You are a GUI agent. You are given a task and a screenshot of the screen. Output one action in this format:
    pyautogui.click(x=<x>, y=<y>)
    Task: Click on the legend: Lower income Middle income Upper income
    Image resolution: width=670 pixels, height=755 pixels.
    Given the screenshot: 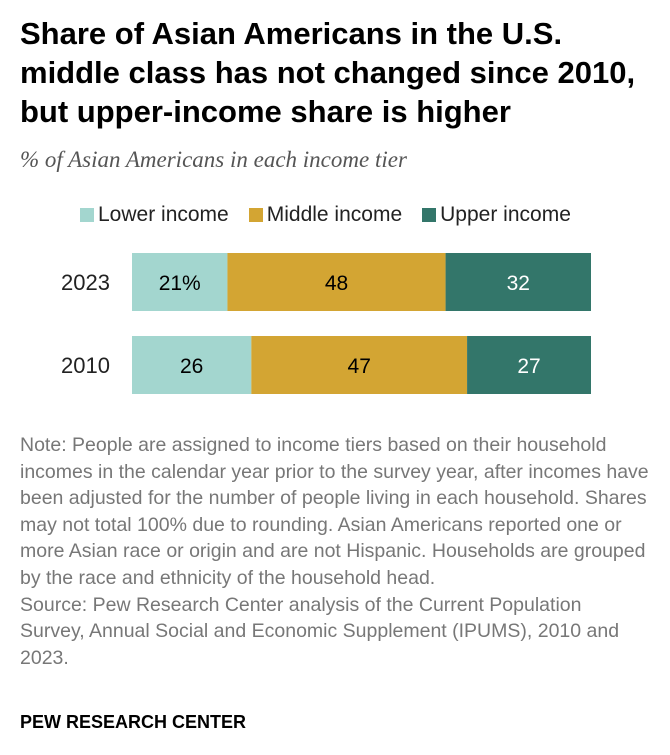 What is the action you would take?
    pyautogui.click(x=335, y=215)
    